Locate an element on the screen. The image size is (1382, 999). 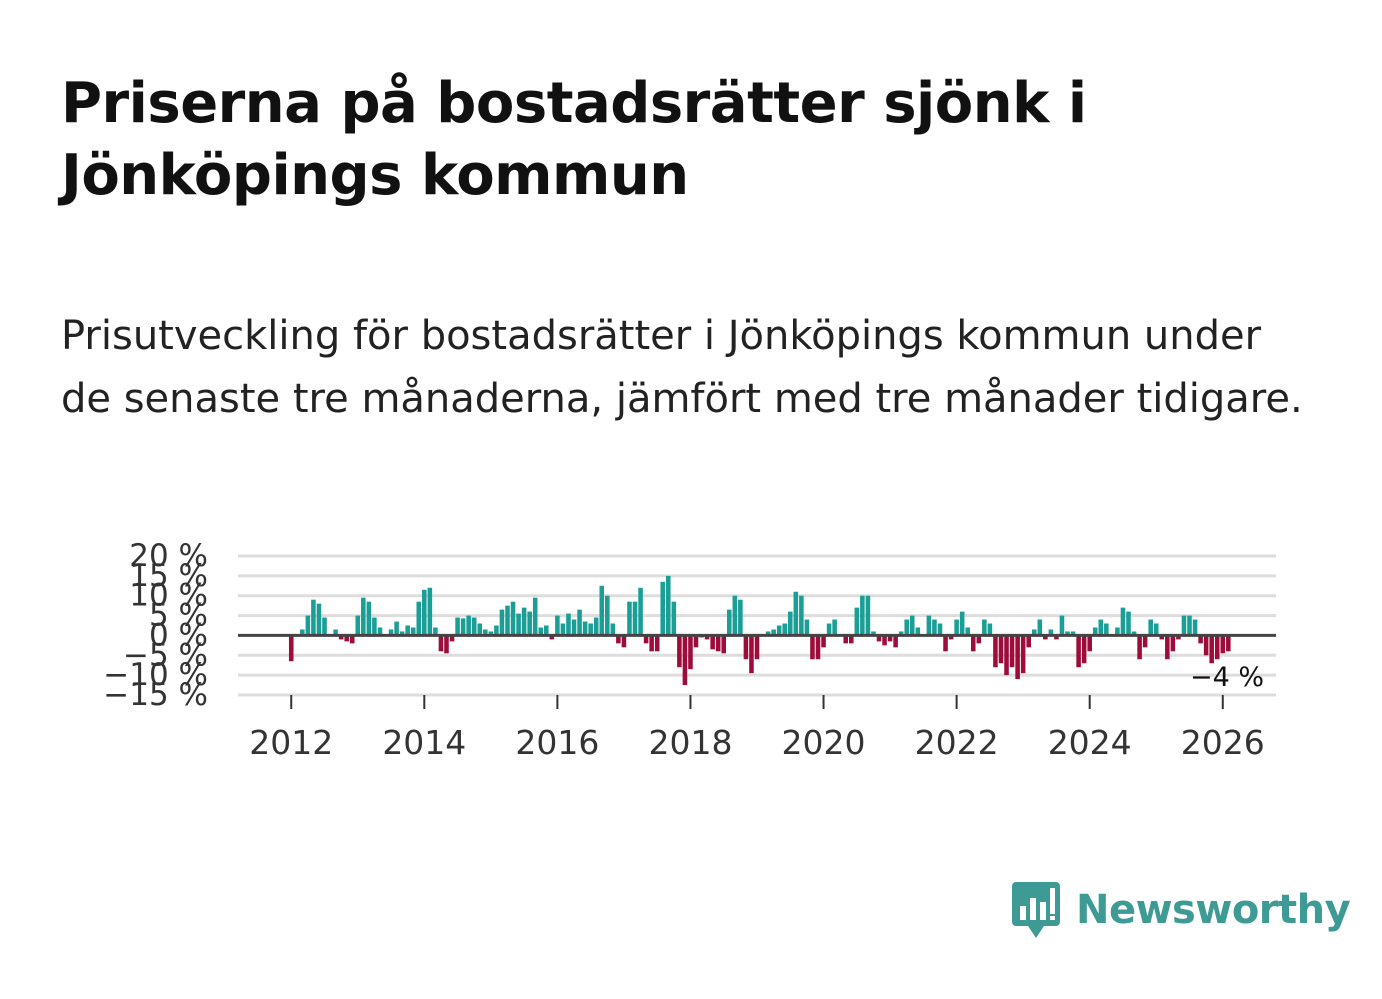
x-tick-label: 2022 is located at coordinates (957, 742).